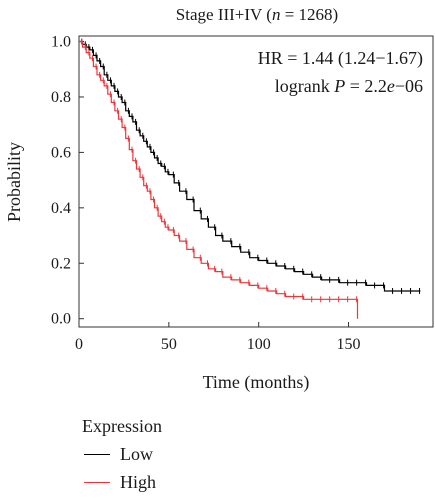 This screenshot has height=500, width=435. I want to click on y-tick-label: 1.0, so click(61, 42).